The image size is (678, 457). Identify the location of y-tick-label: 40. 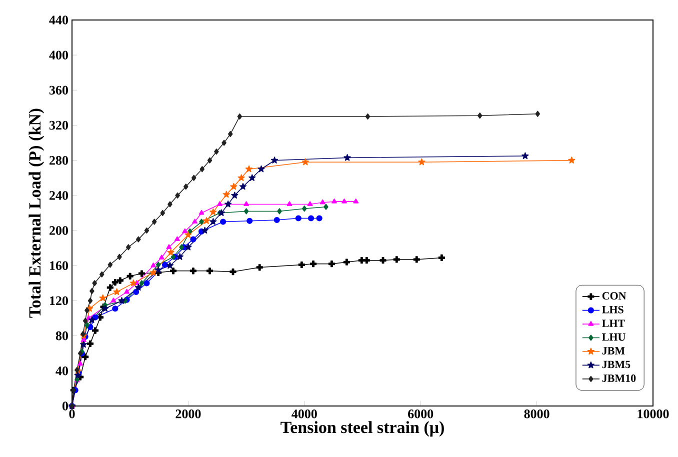
(62, 371).